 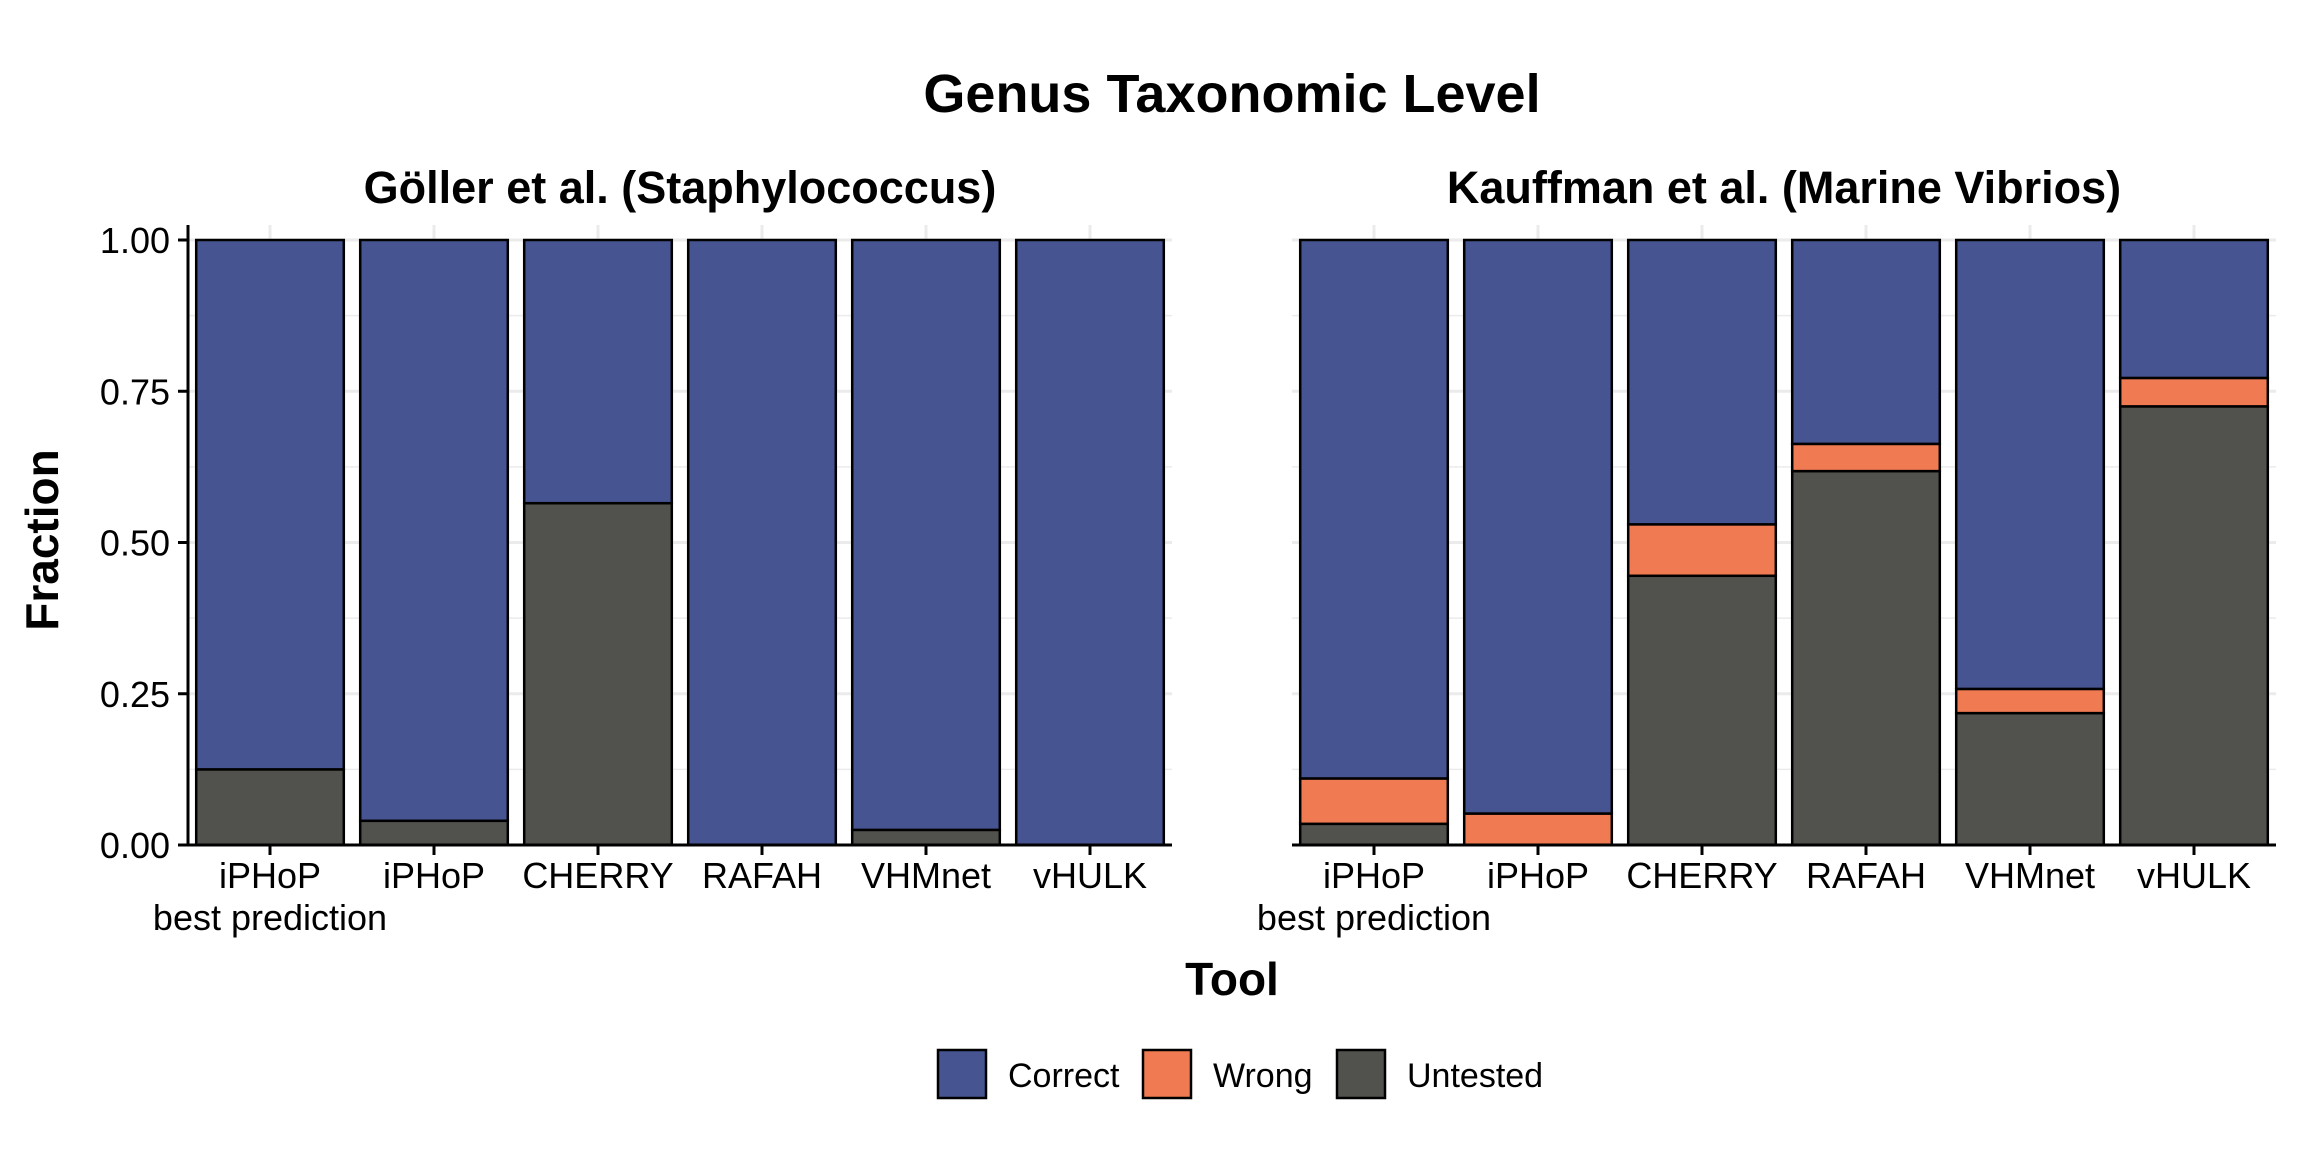 What do you see at coordinates (42, 539) in the screenshot?
I see `y-axis-label: Fraction` at bounding box center [42, 539].